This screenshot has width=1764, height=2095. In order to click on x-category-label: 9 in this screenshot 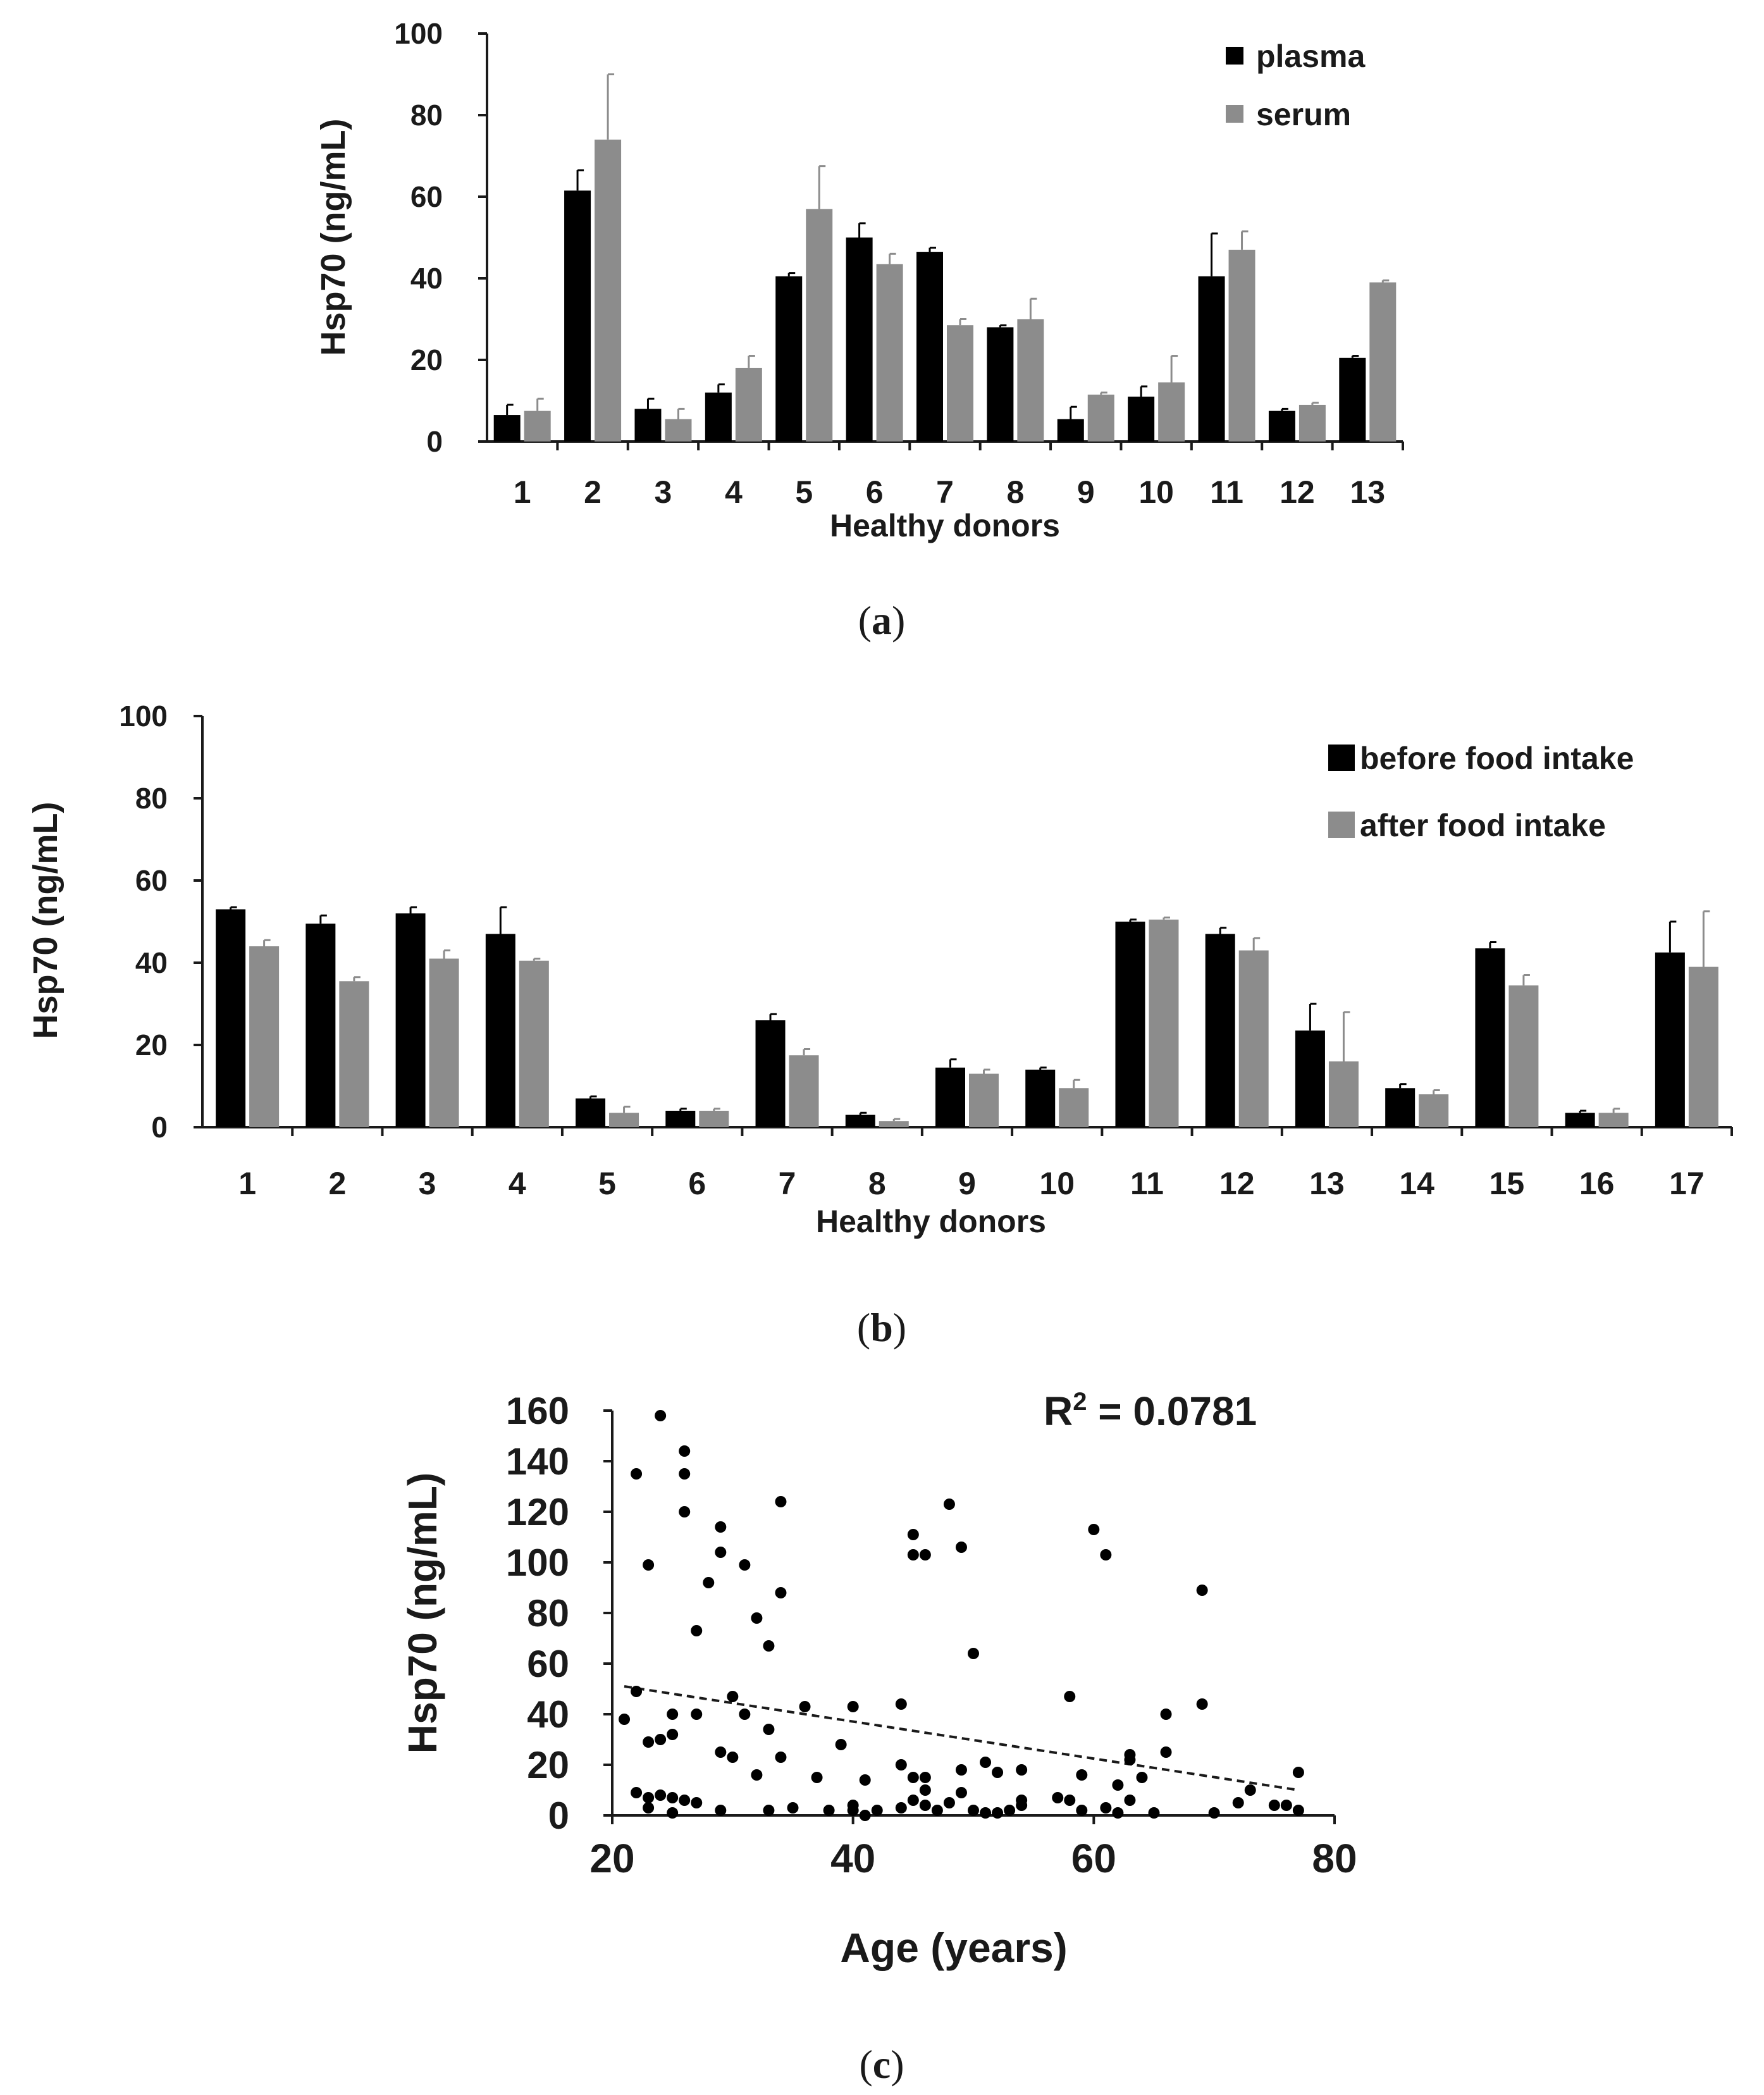, I will do `click(1086, 492)`.